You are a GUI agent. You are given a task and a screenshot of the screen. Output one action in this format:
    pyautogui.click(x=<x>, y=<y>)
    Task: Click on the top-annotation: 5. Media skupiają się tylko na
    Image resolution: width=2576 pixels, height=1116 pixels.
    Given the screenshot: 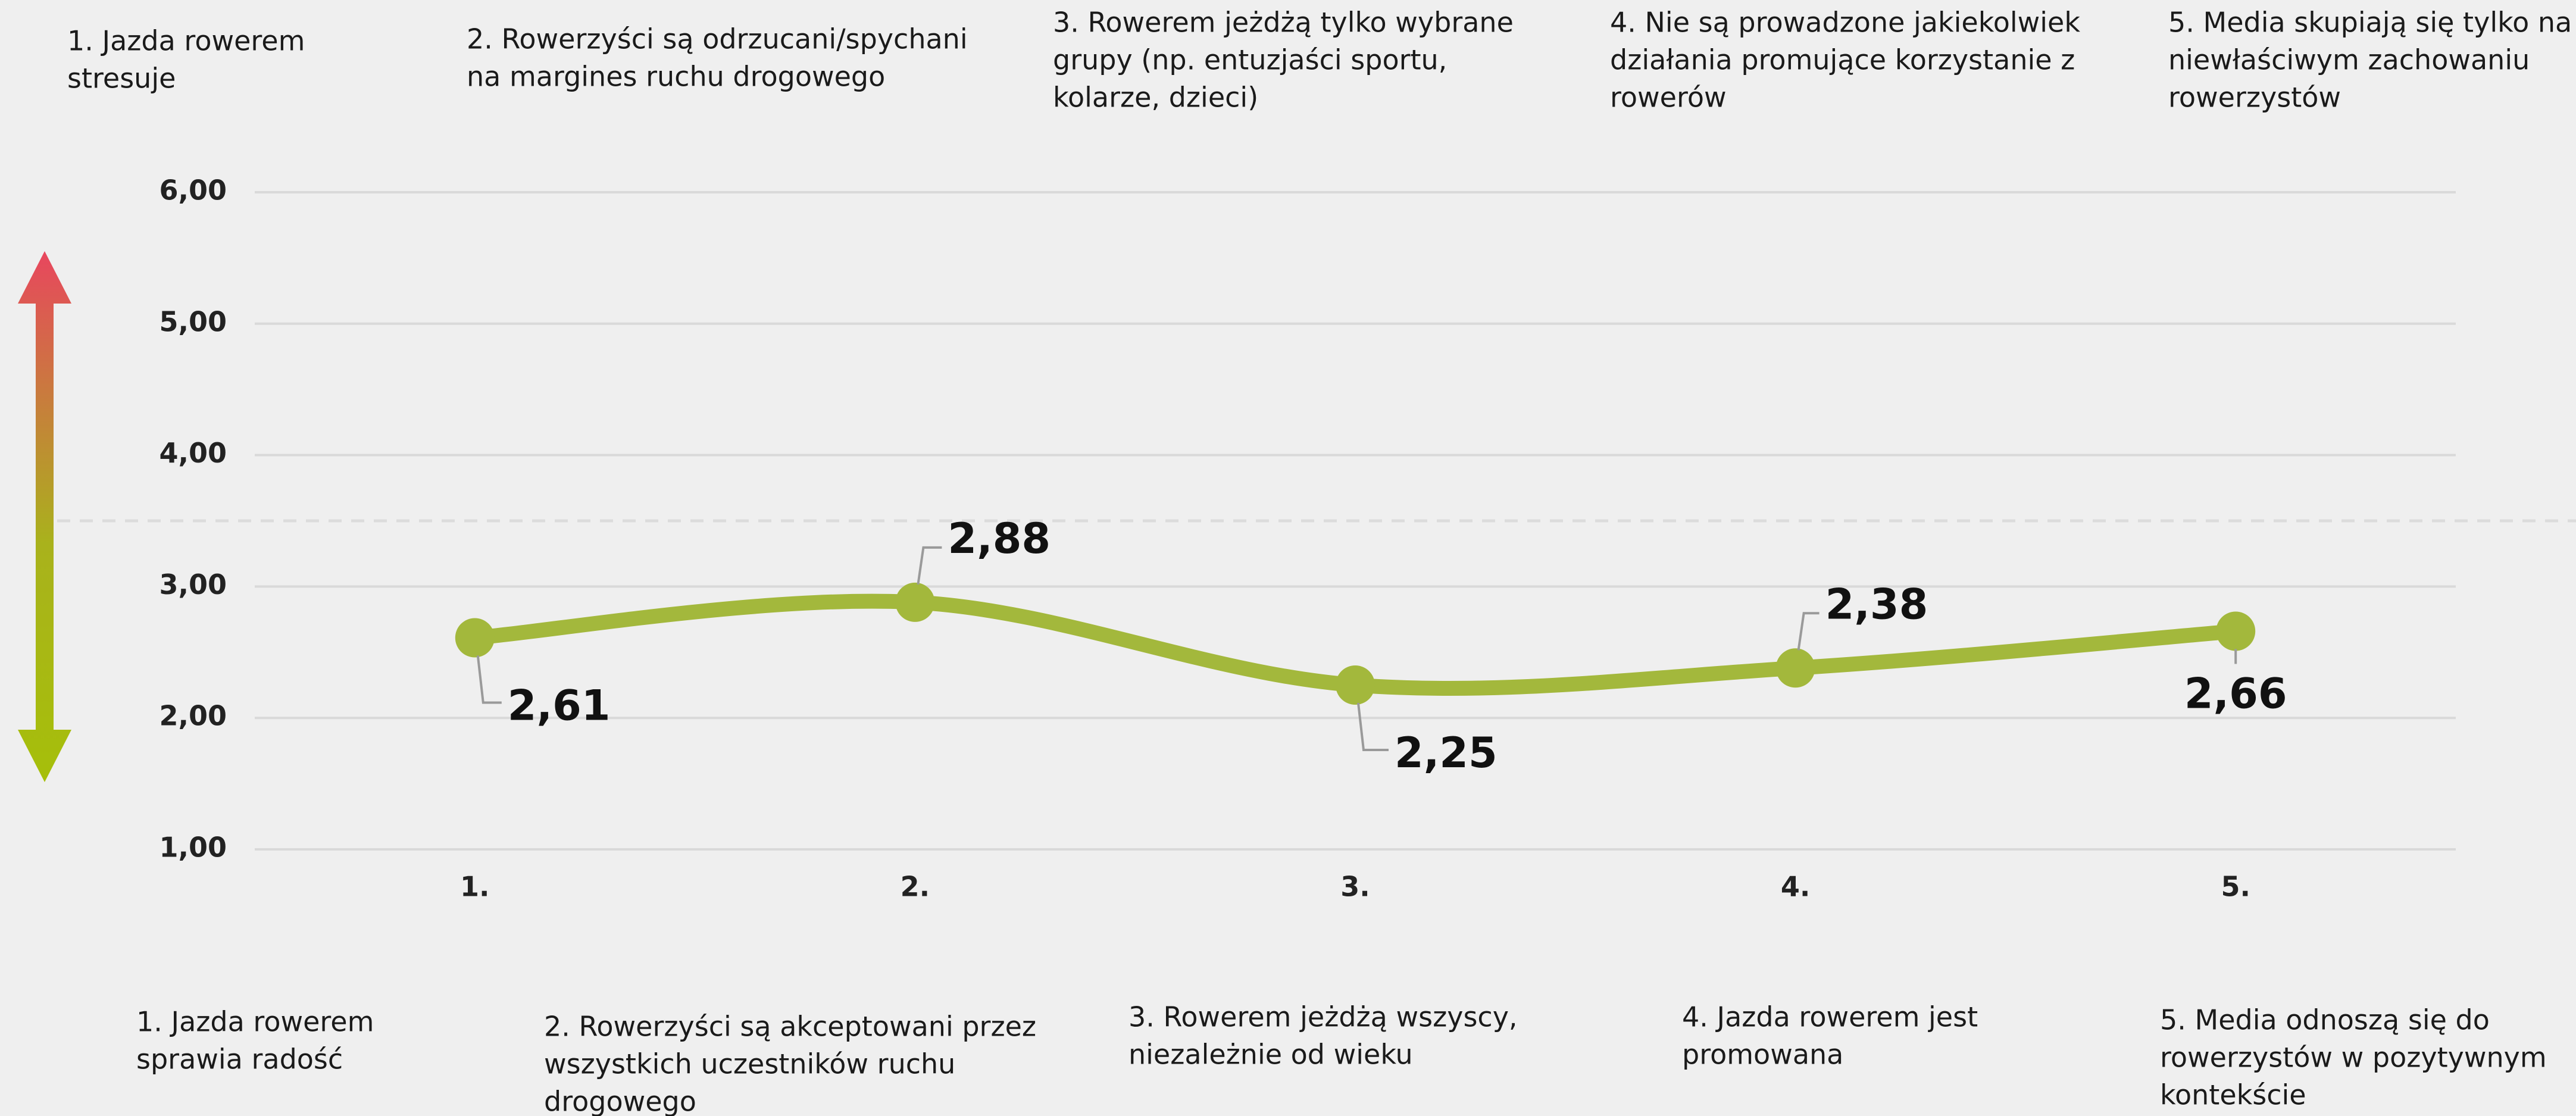 What is the action you would take?
    pyautogui.click(x=2370, y=23)
    